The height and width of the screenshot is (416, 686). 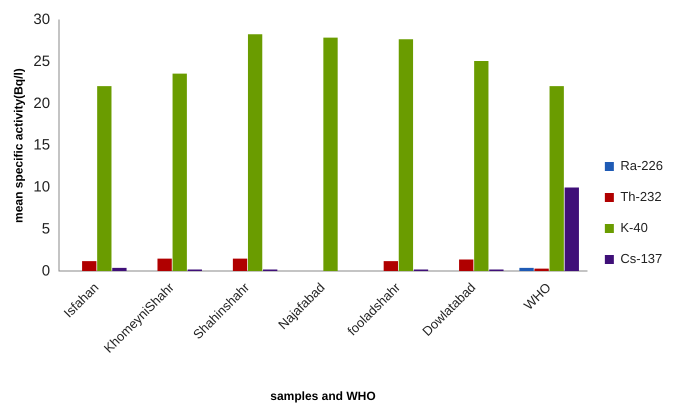 What do you see at coordinates (46, 229) in the screenshot?
I see `y-tick-label: 5` at bounding box center [46, 229].